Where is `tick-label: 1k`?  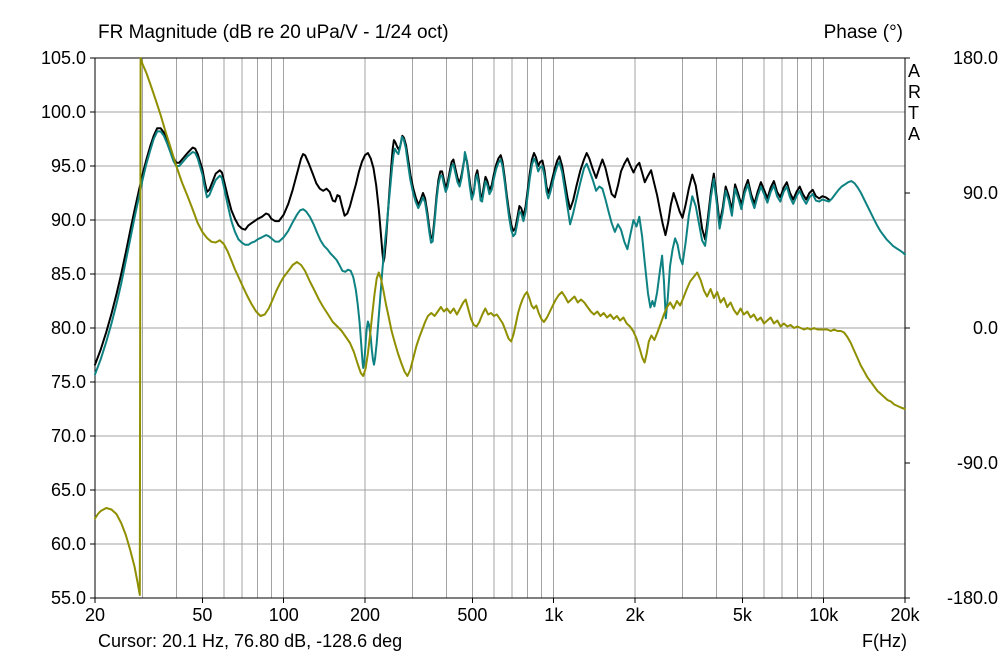
tick-label: 1k is located at coordinates (554, 615).